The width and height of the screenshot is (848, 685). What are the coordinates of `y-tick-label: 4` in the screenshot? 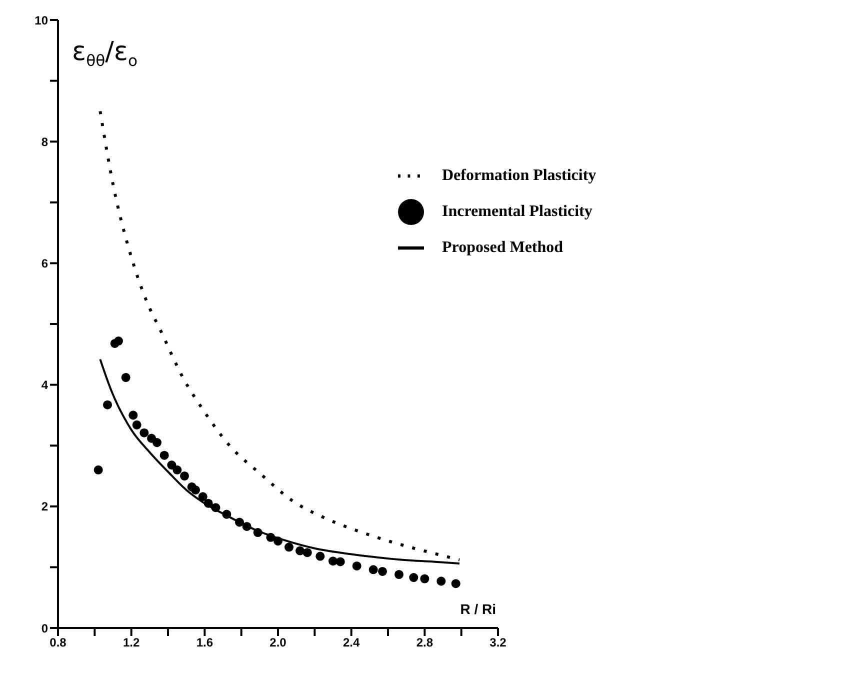 It's located at (44, 385).